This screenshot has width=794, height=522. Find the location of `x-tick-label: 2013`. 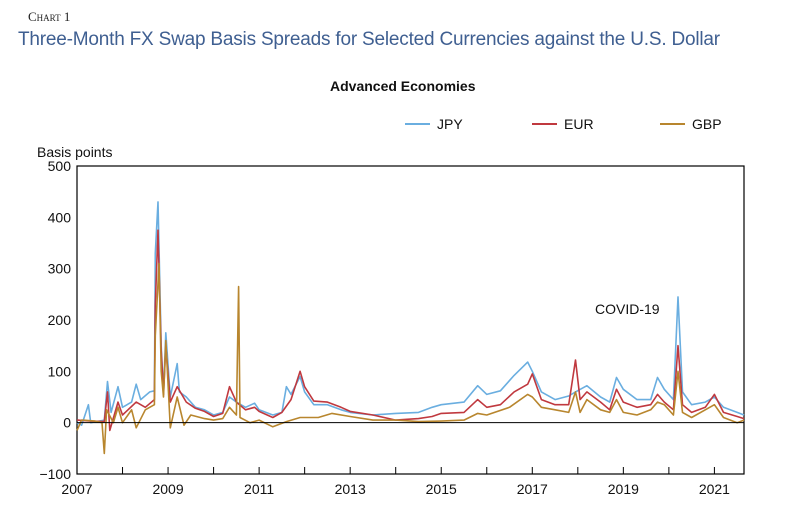

x-tick-label: 2013 is located at coordinates (350, 489).